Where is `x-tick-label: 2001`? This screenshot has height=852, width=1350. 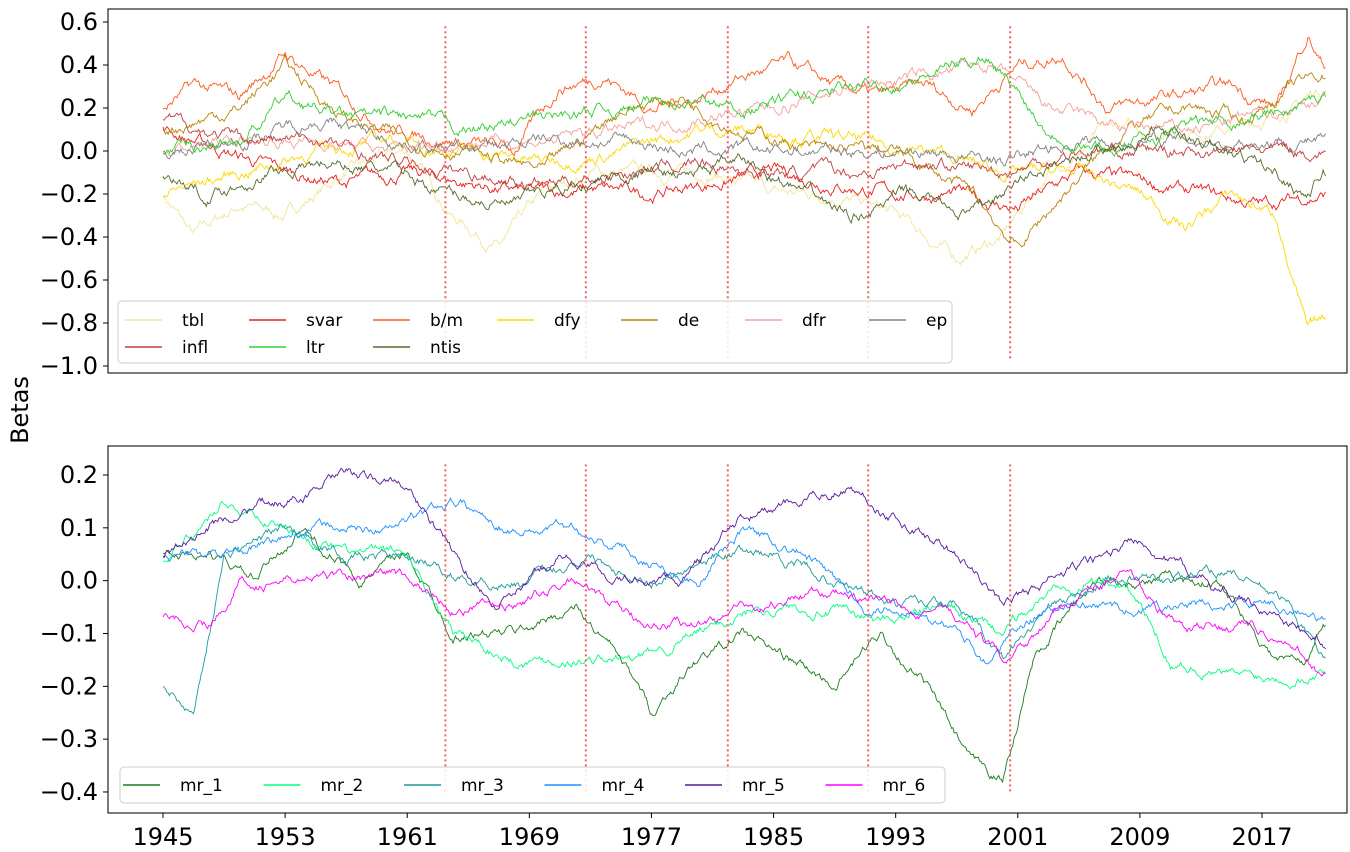 x-tick-label: 2001 is located at coordinates (1017, 837).